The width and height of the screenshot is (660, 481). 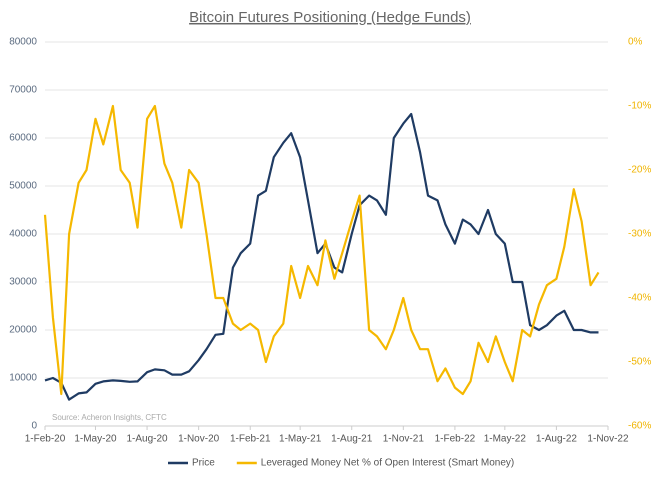 I want to click on legend-label: Price, so click(x=203, y=463).